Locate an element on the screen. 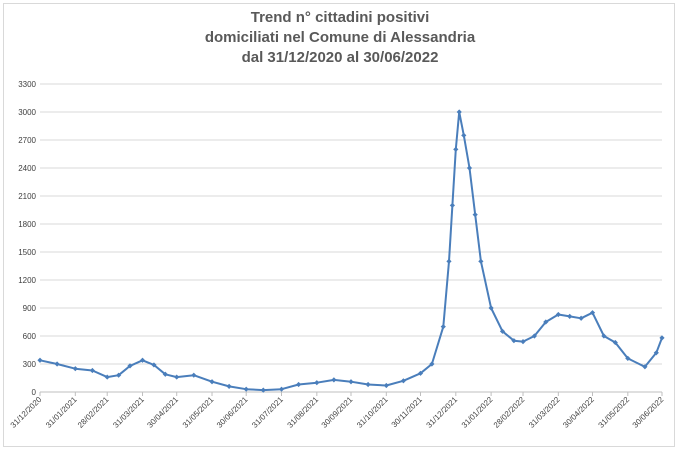 Image resolution: width=680 pixels, height=452 pixels. y-tick-label: 1800 is located at coordinates (27, 224).